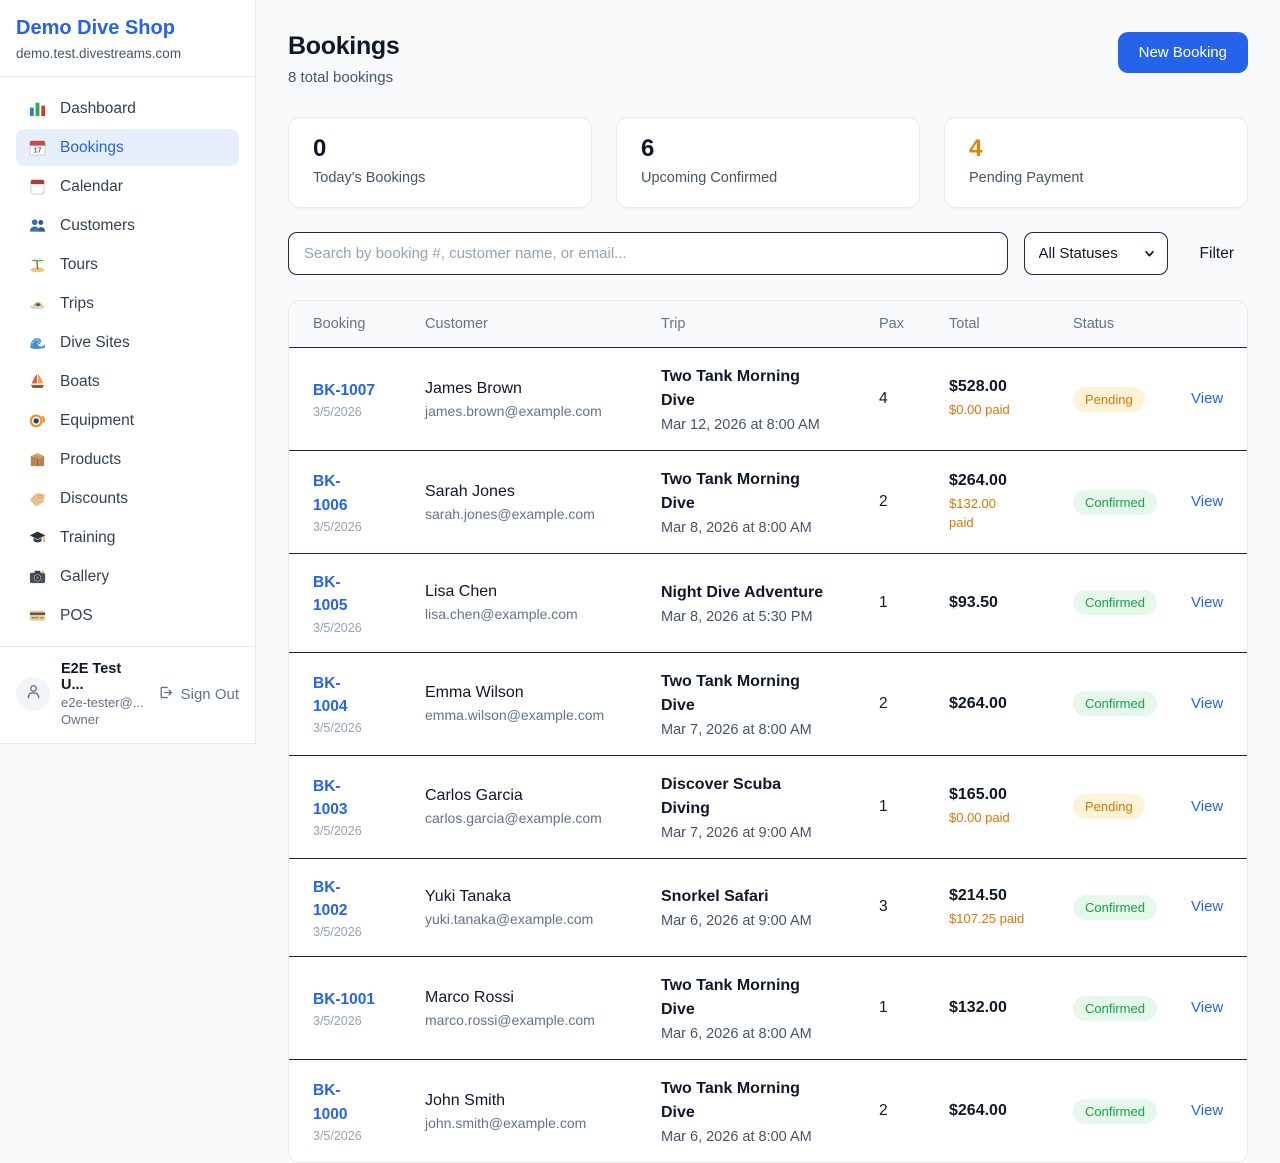 The height and width of the screenshot is (1163, 1280). Describe the element at coordinates (648, 148) in the screenshot. I see `stat-value: 6` at that location.